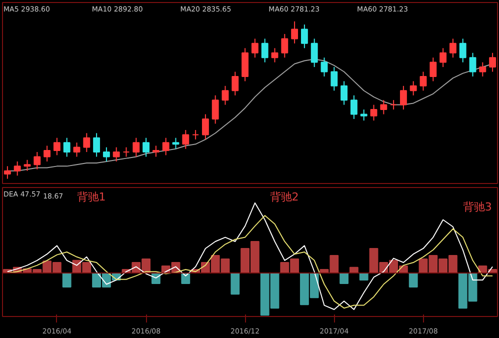 The height and width of the screenshot is (338, 499). I want to click on annotation: 背驰2, so click(284, 197).